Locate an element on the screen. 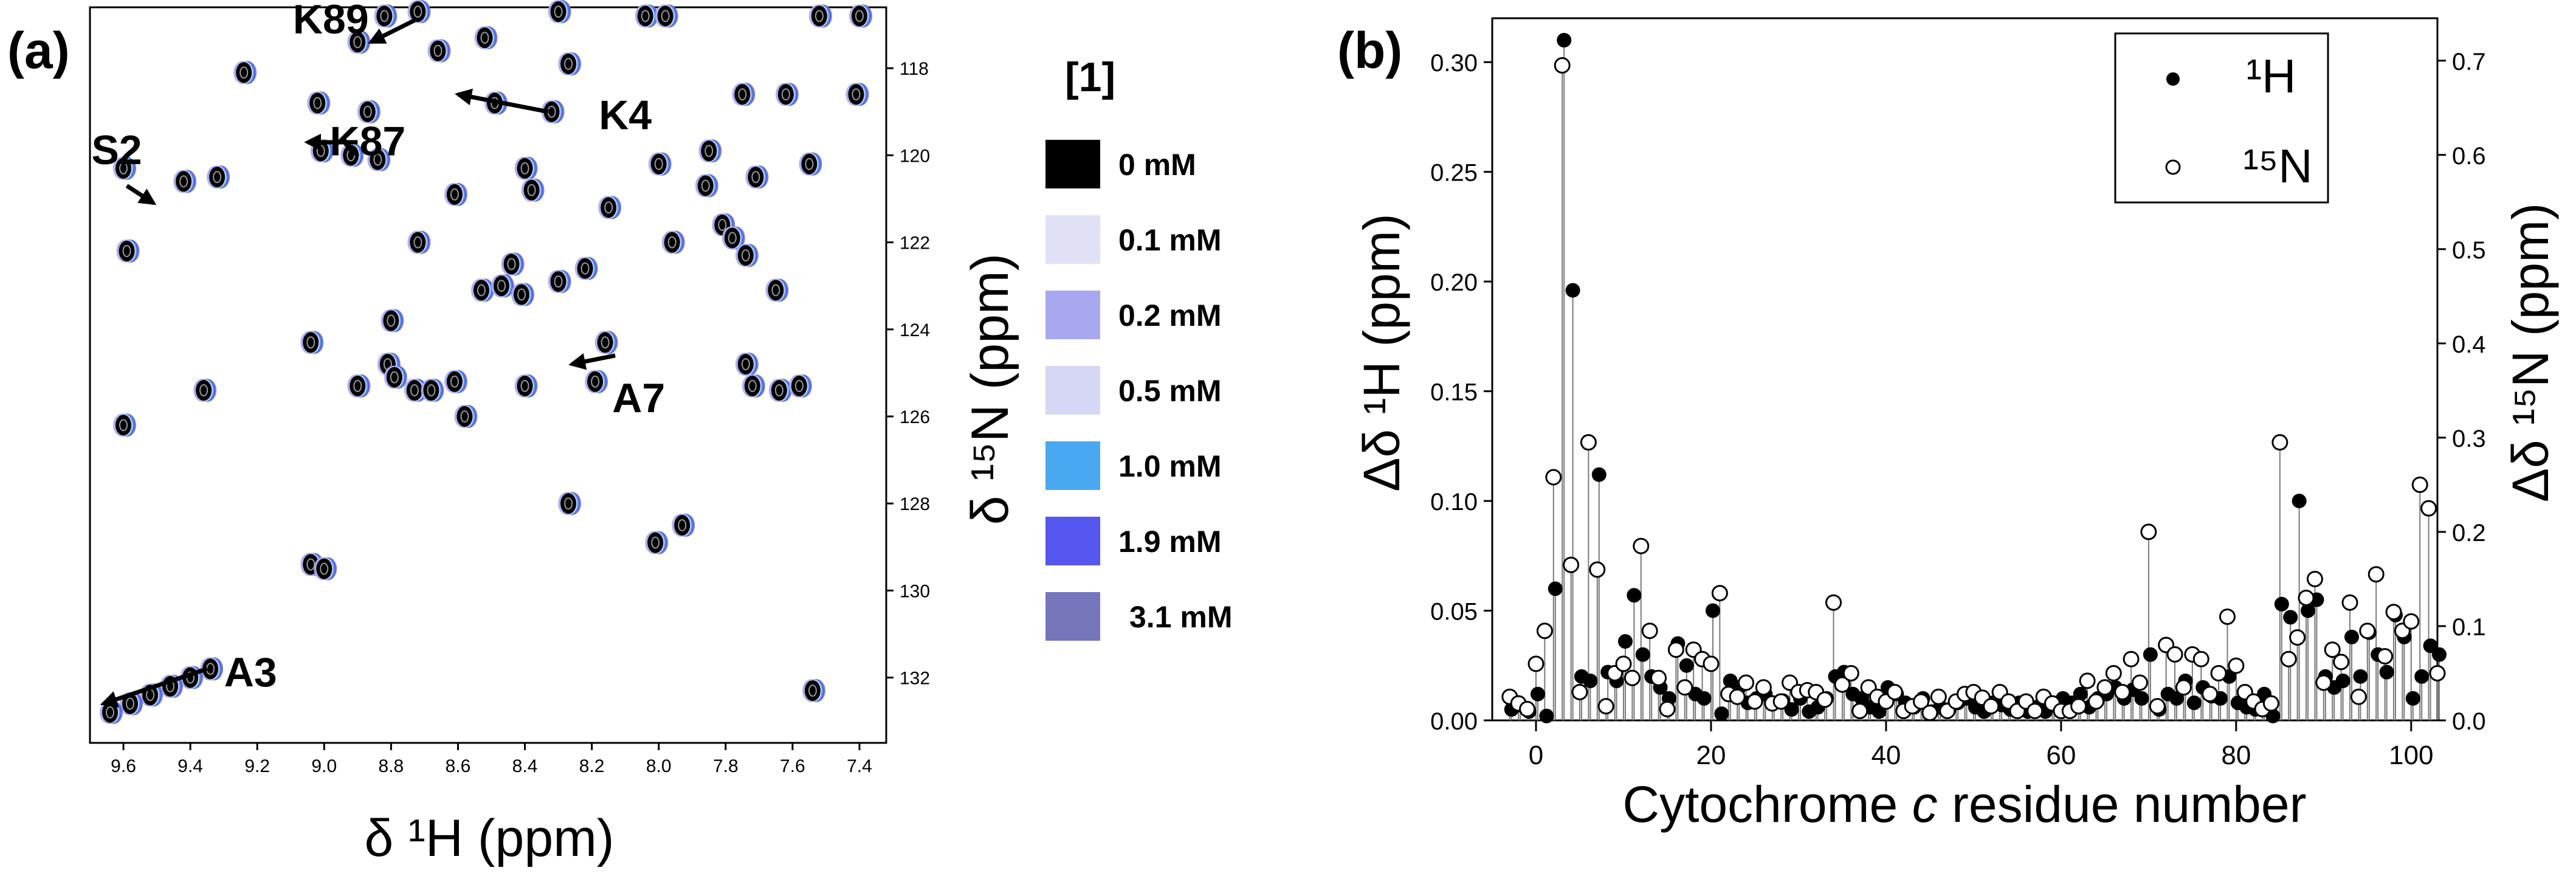 This screenshot has height=876, width=2576. peak-58-reference-contour is located at coordinates (595, 381).